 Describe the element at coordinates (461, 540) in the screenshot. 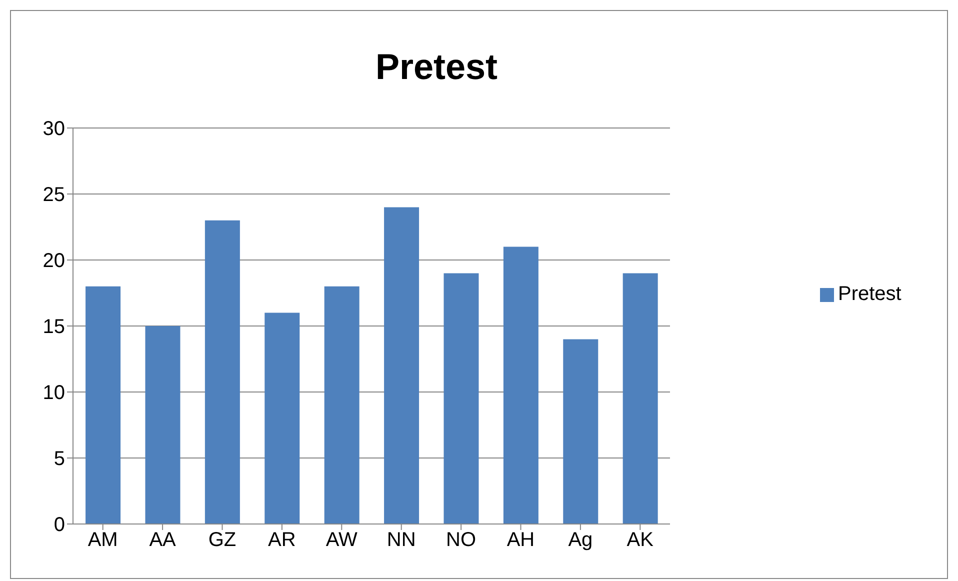

I see `x-tick-label: NO` at that location.